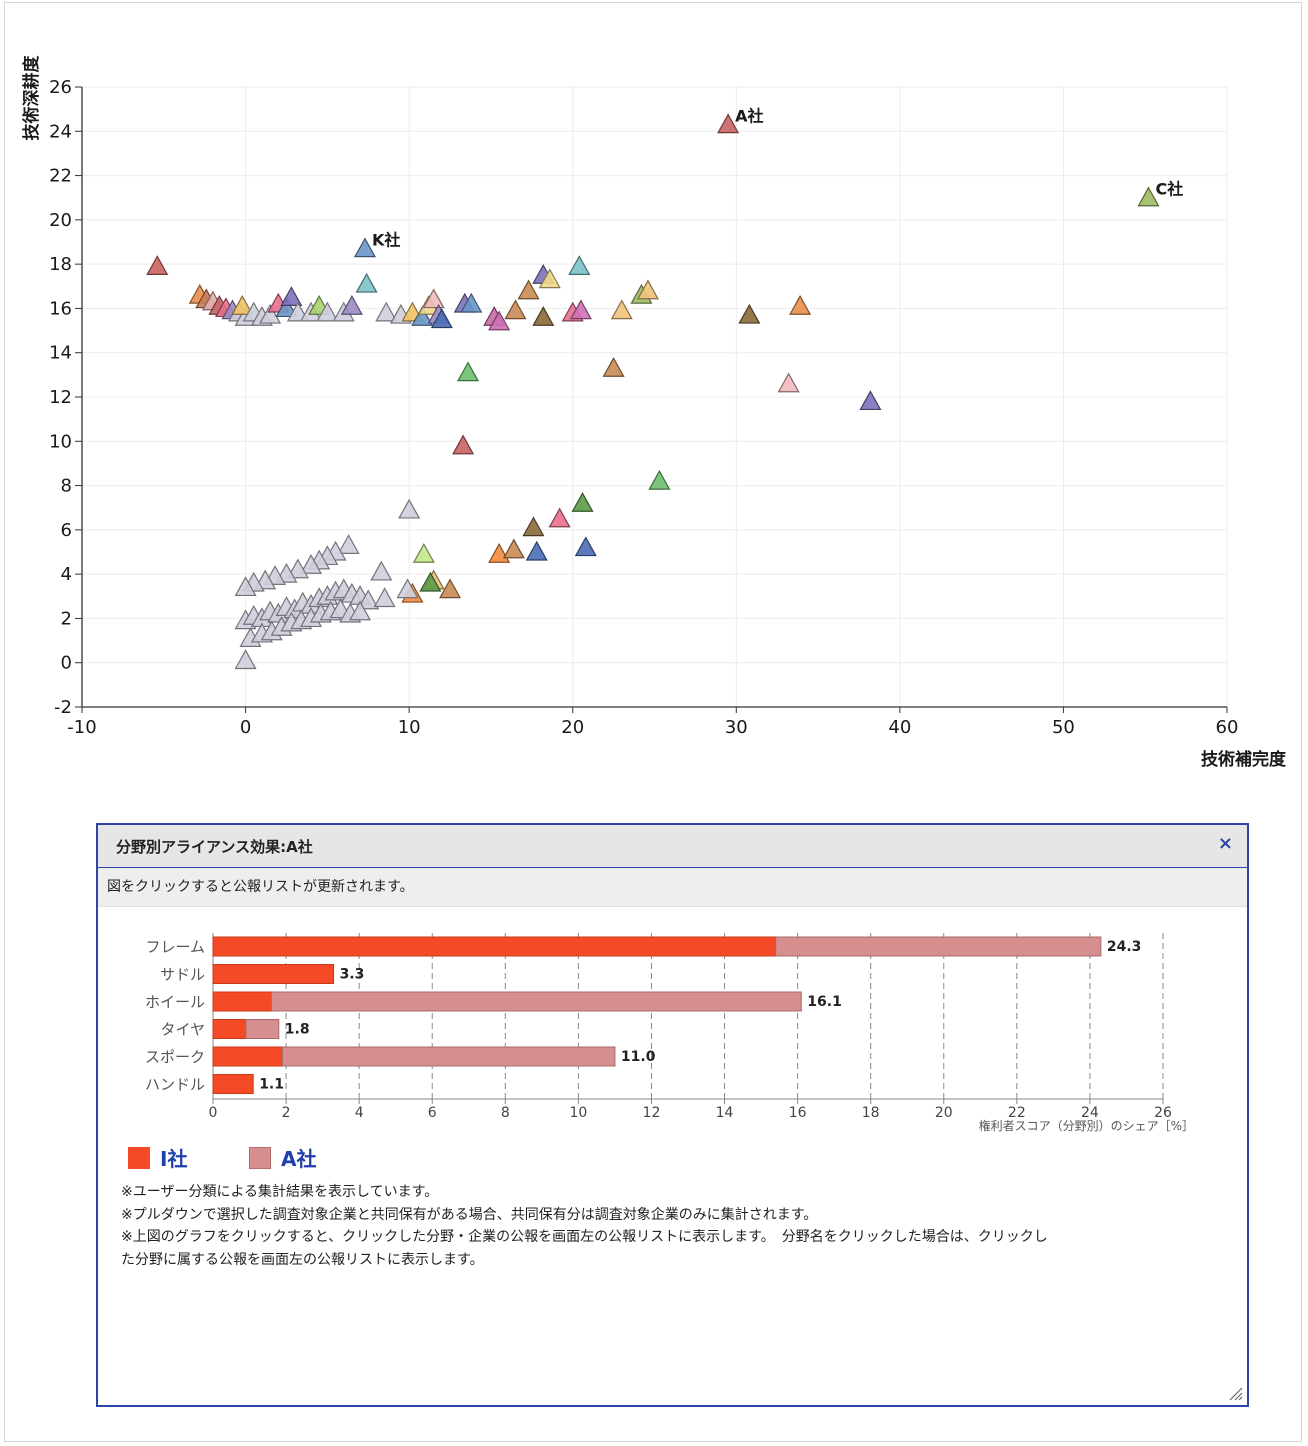 The image size is (1308, 1446). I want to click on bar-category-label: タイヤ, so click(182, 1030).